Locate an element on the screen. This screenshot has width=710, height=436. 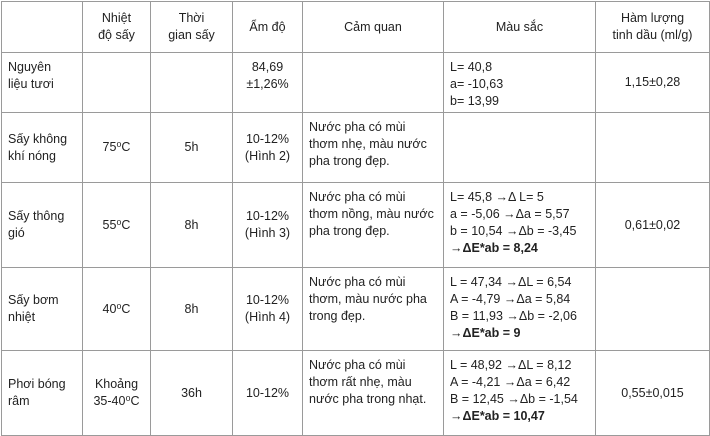
table-cell: 10-12% (Hình 3) is located at coordinates (267, 225).